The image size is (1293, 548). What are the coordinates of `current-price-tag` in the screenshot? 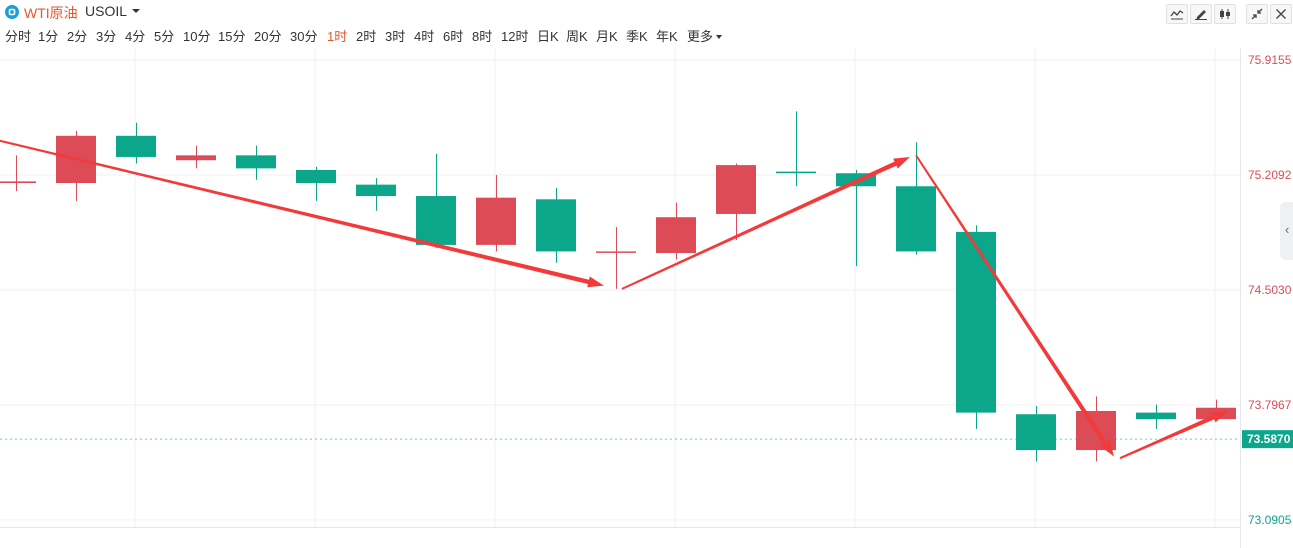 It's located at (1267, 439).